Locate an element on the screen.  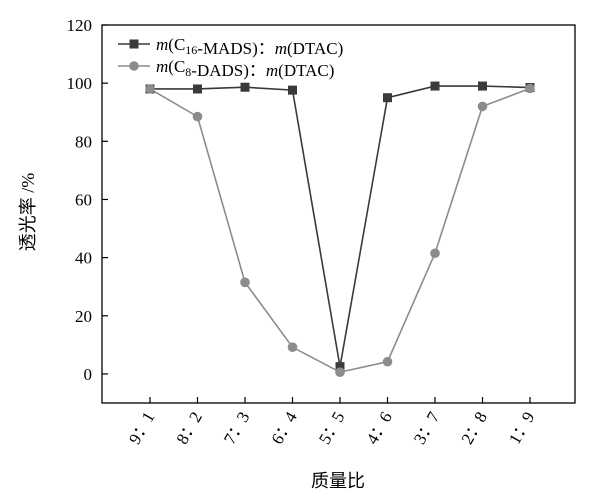
legend-marker-square is located at coordinates (134, 44).